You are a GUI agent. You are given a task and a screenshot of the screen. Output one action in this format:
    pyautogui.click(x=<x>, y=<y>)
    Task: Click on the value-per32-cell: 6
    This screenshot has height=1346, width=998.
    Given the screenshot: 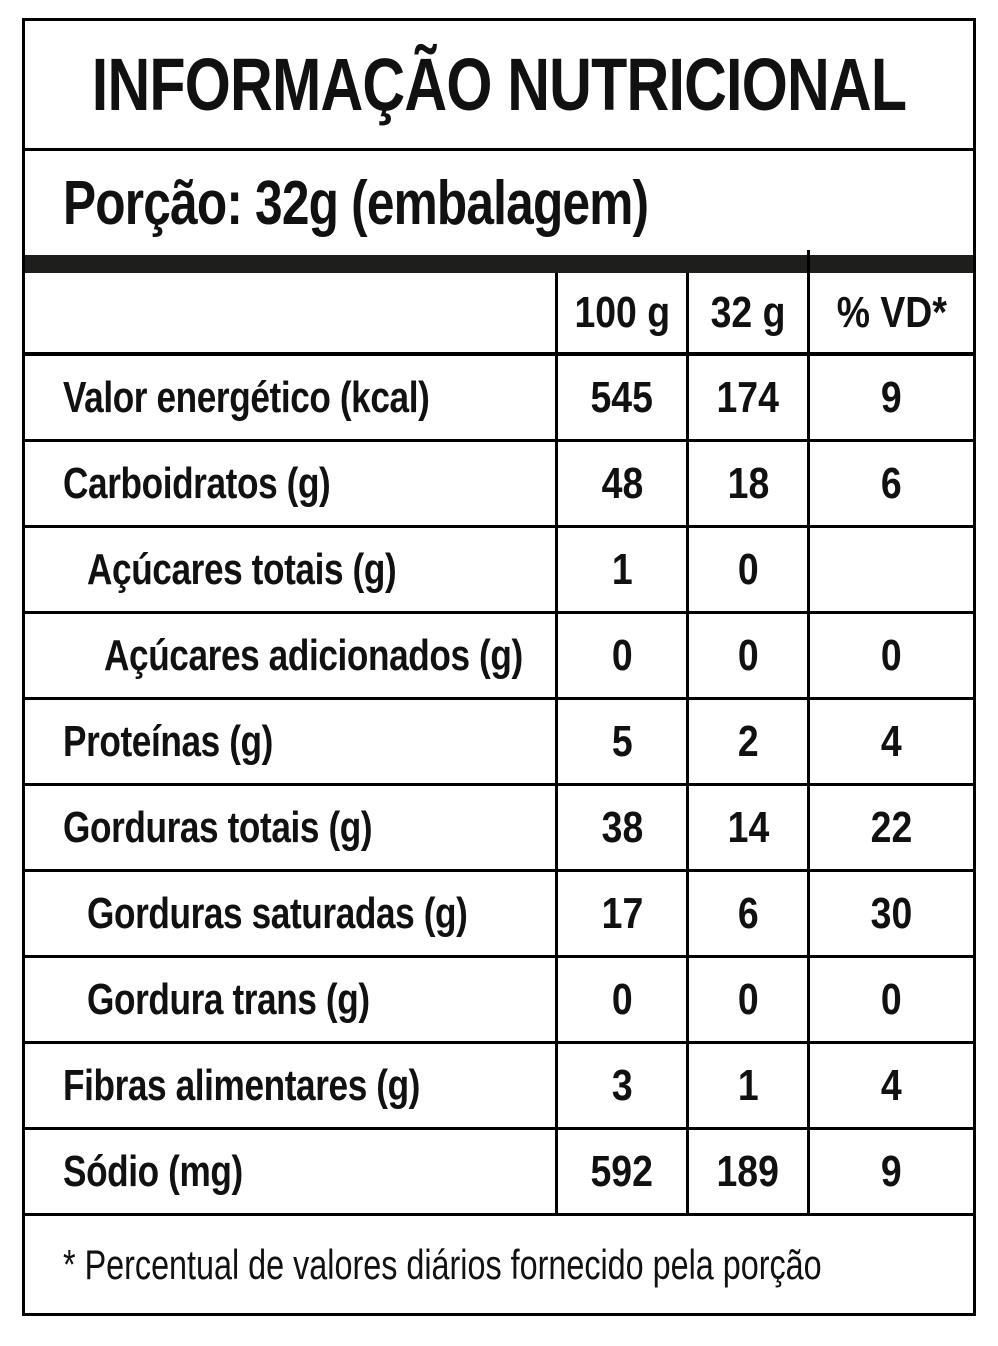 What is the action you would take?
    pyautogui.click(x=749, y=913)
    